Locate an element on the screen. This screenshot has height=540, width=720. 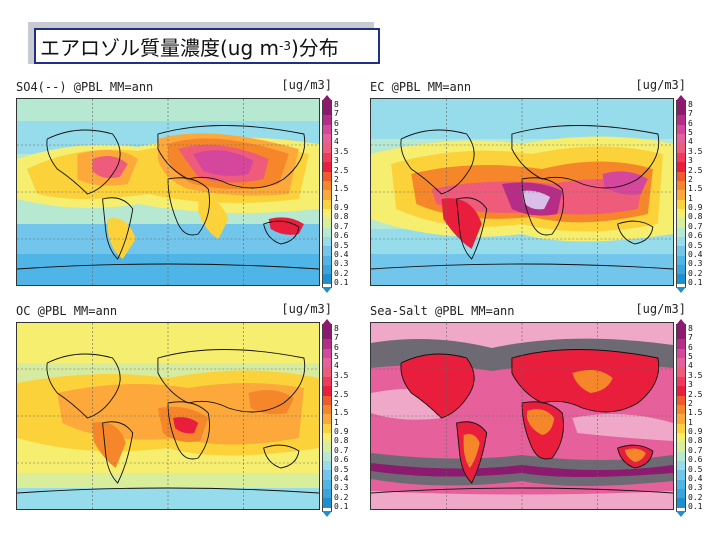
panel-label: Sea-Salt @PBL MM=ann is located at coordinates (442, 311).